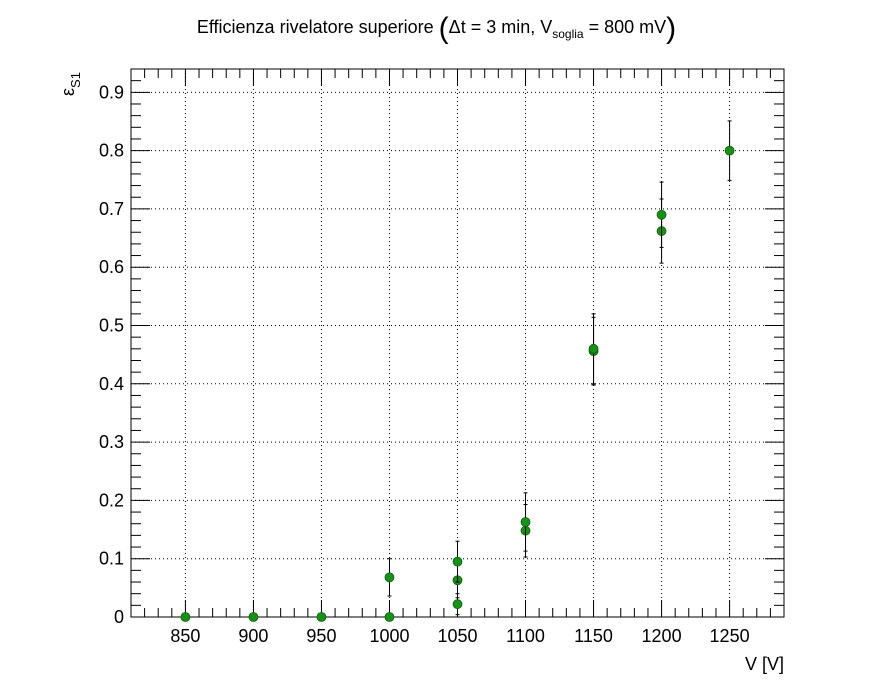  I want to click on y-axis-label-subscript: S1, so click(75, 80).